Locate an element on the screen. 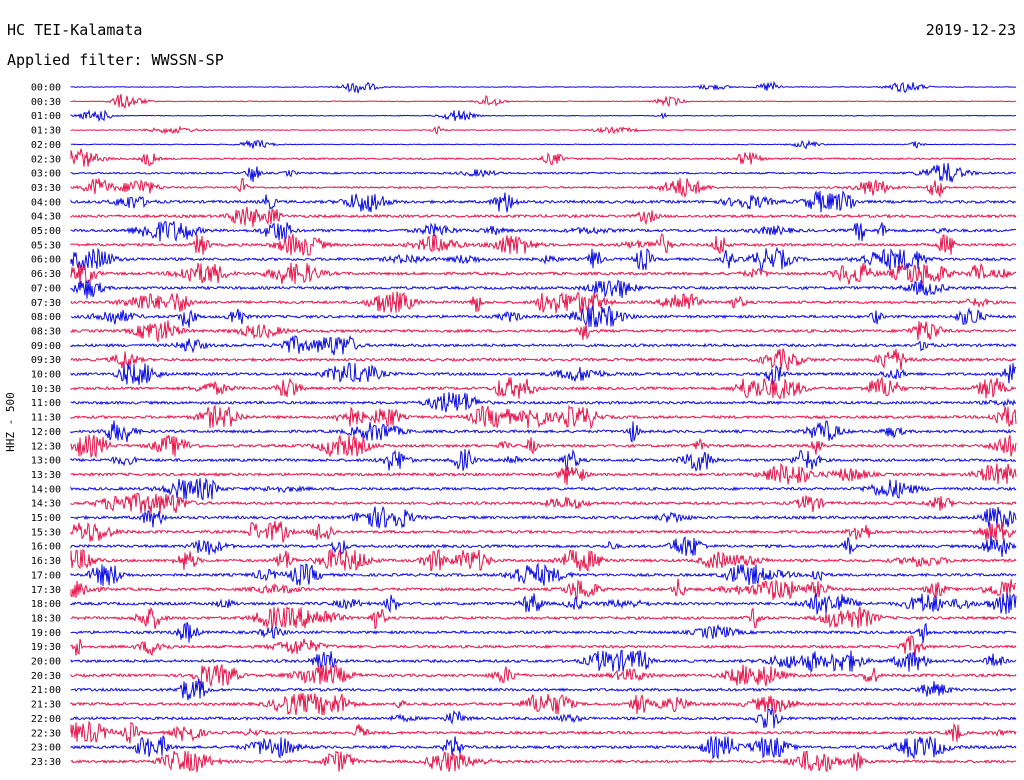 The width and height of the screenshot is (1024, 780). time-label: 09:30 is located at coordinates (46, 360).